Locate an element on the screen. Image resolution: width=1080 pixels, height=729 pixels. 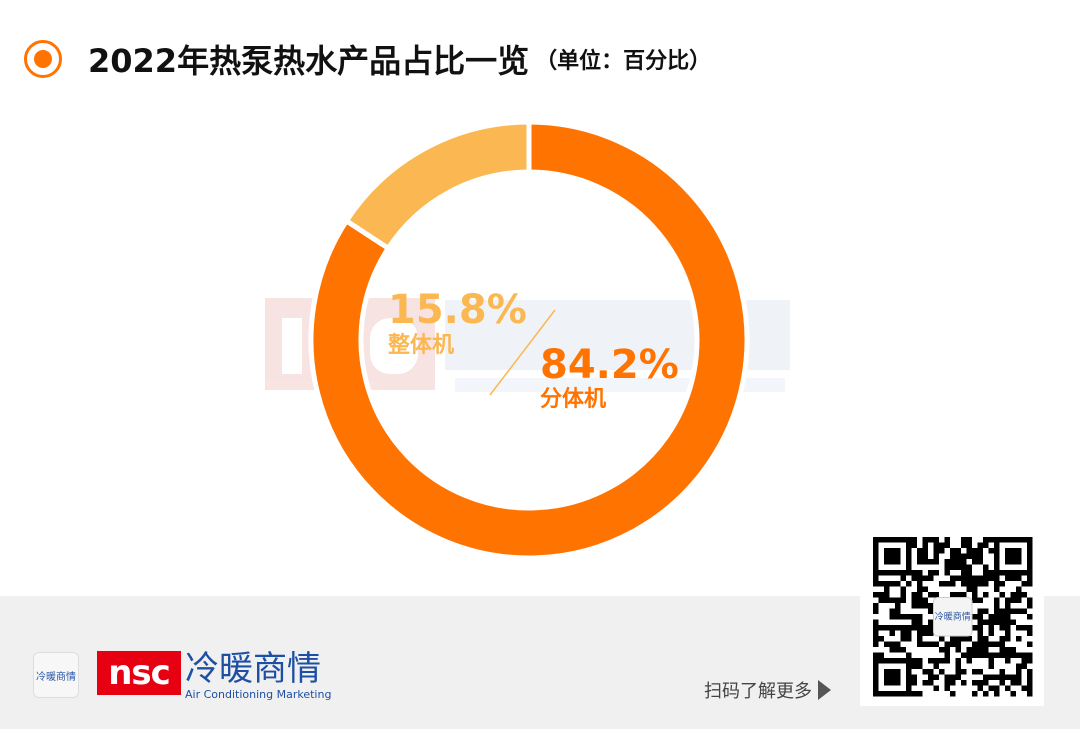
title-row: 2022年热泵热水产品占比一览 （单位：百分比） is located at coordinates (367, 59).